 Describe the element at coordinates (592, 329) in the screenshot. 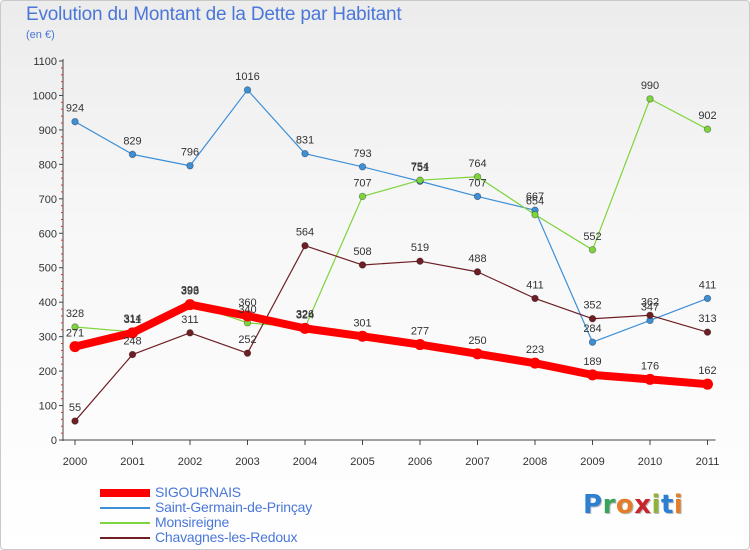

I see `data-label: 284` at that location.